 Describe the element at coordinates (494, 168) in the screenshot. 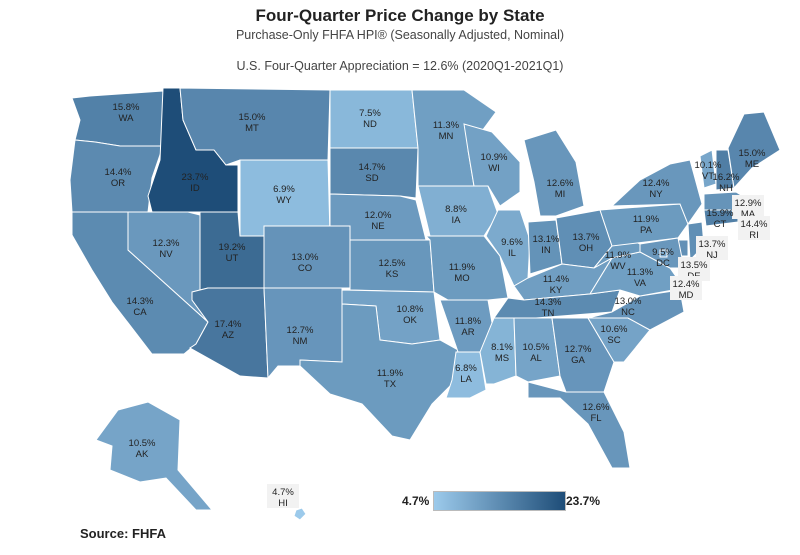

I see `state-abbr-wi: WI` at that location.